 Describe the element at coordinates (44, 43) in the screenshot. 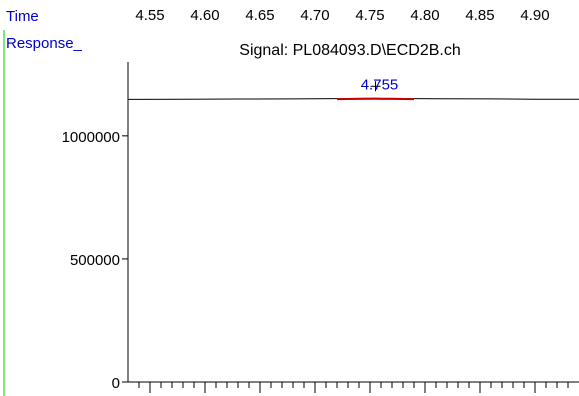

I see `y-axis-label: Response_` at that location.